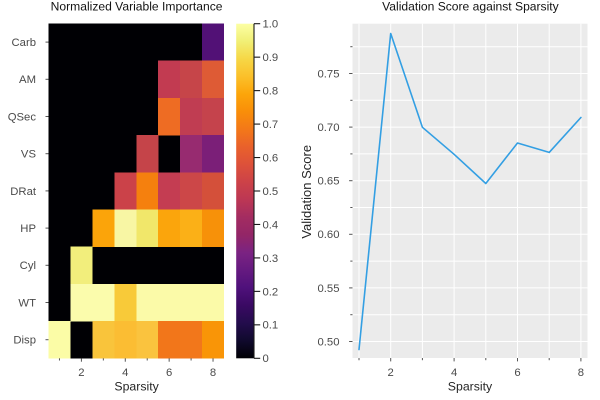 This screenshot has width=600, height=400. I want to click on svg-text: 0.65, so click(329, 182).